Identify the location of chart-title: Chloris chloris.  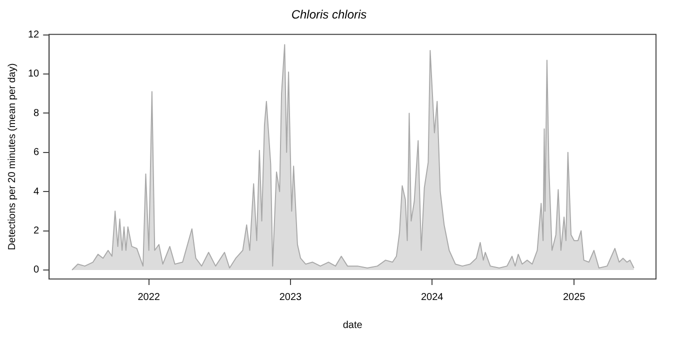
(329, 15).